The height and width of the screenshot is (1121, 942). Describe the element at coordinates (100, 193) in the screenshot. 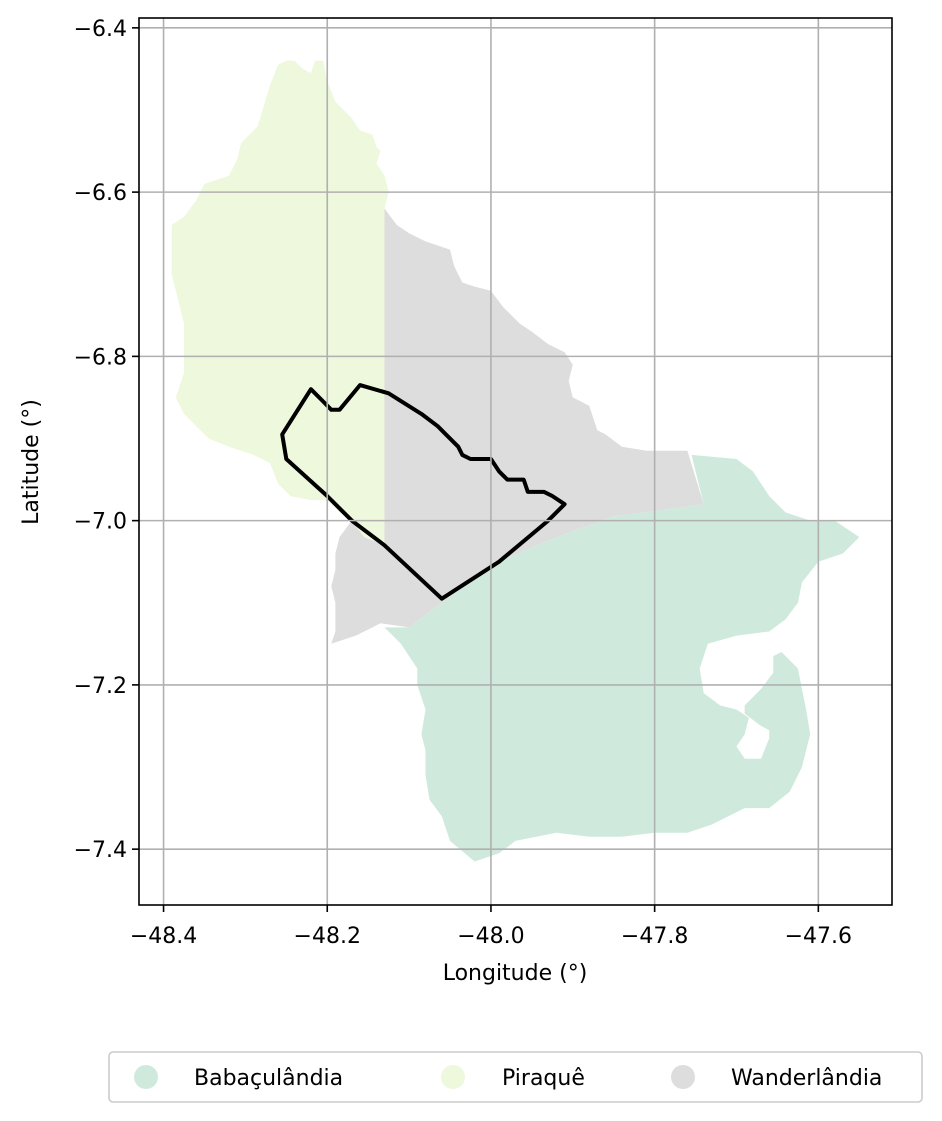

I see `y-tick-label: −6.6` at that location.